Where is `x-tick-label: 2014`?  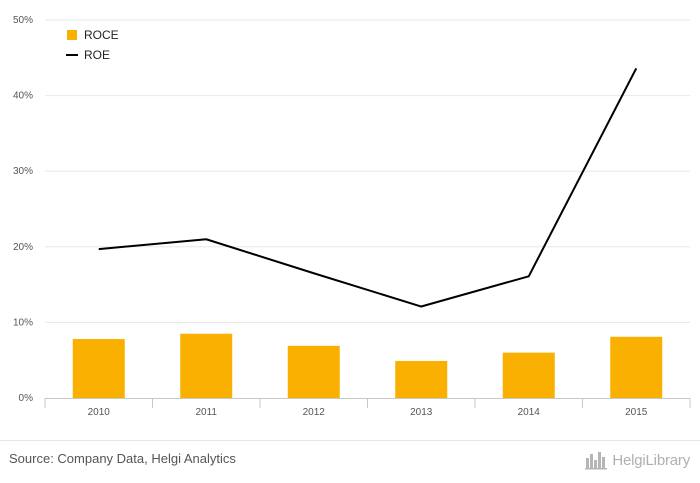 x-tick-label: 2014 is located at coordinates (529, 412).